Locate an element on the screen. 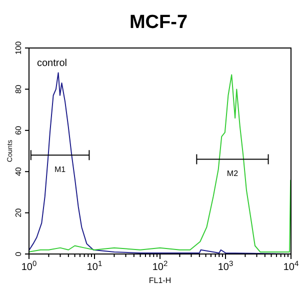 The height and width of the screenshot is (296, 305). y-tick-label: 80 is located at coordinates (18, 89).